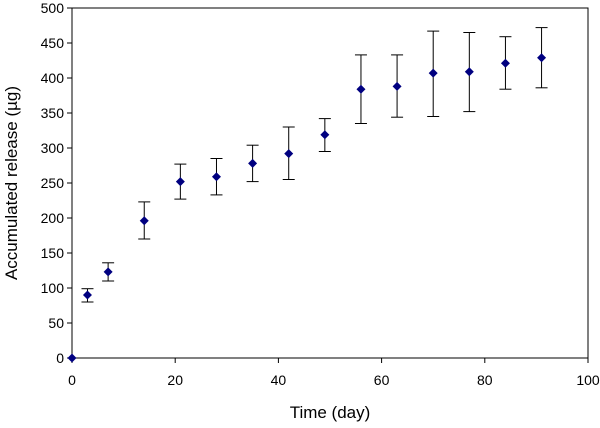  I want to click on y-tick-label: 200, so click(53, 218).